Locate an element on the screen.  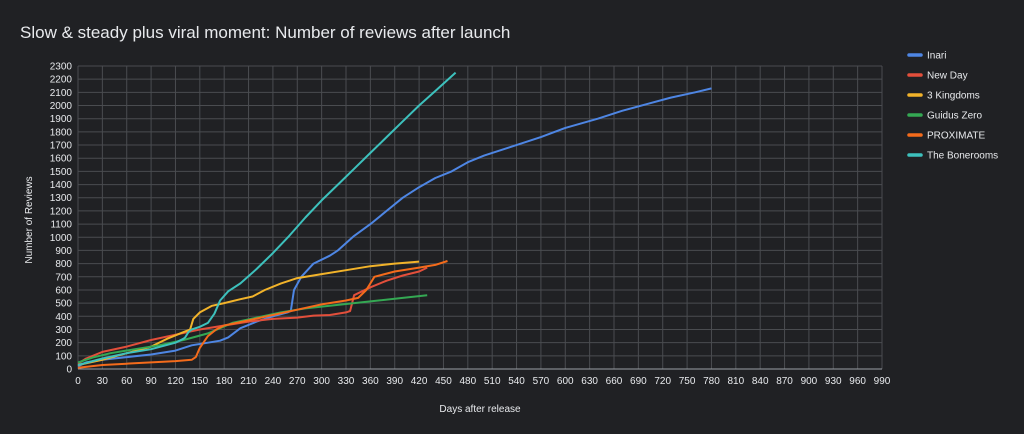
y-tick-label: 1400 is located at coordinates (61, 185).